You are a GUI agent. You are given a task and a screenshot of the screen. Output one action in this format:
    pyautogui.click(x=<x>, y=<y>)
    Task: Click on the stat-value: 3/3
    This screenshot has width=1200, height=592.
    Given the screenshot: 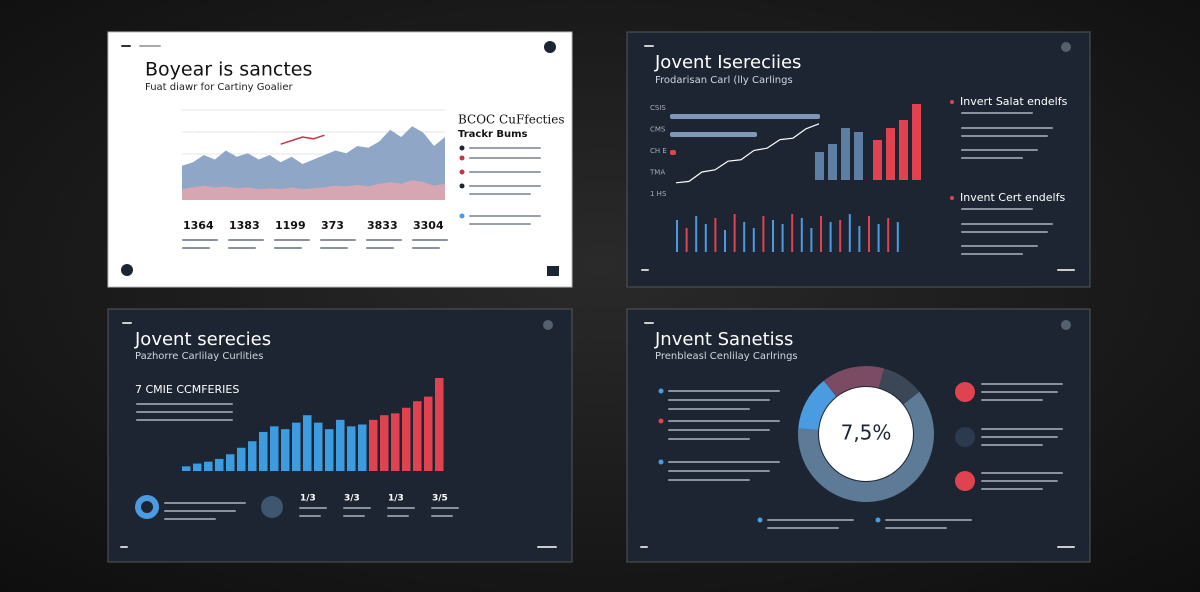 What is the action you would take?
    pyautogui.click(x=352, y=499)
    